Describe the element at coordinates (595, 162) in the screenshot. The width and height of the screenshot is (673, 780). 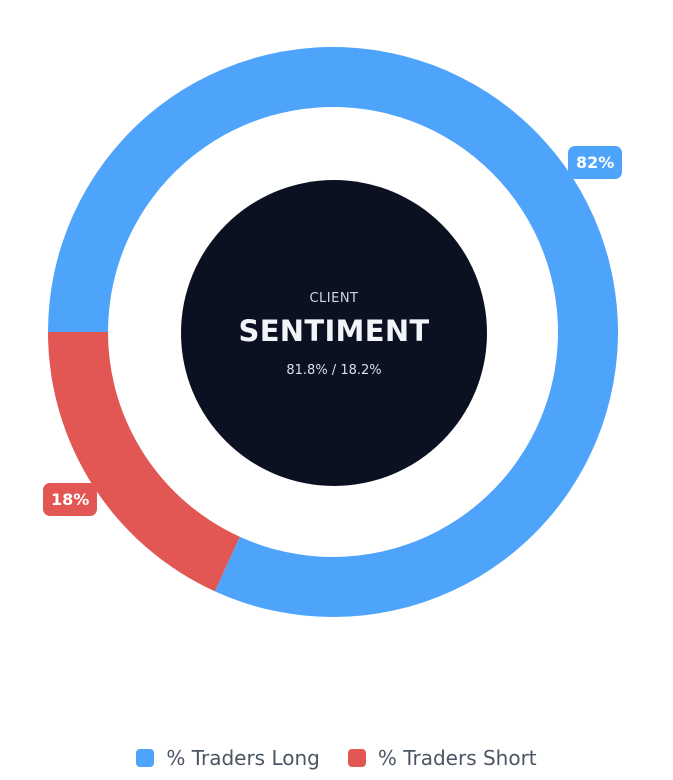
I see `data-label-long: 82%` at that location.